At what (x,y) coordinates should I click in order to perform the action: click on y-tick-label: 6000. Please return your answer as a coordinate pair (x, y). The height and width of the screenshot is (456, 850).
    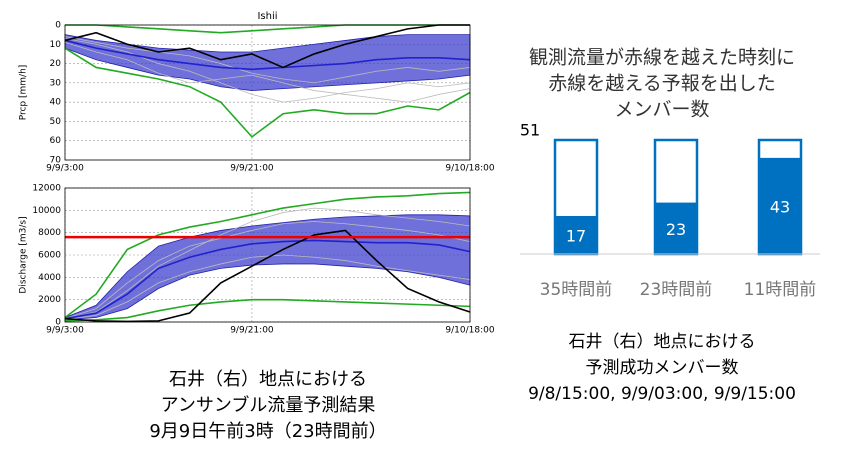
    Looking at the image, I should click on (49, 256).